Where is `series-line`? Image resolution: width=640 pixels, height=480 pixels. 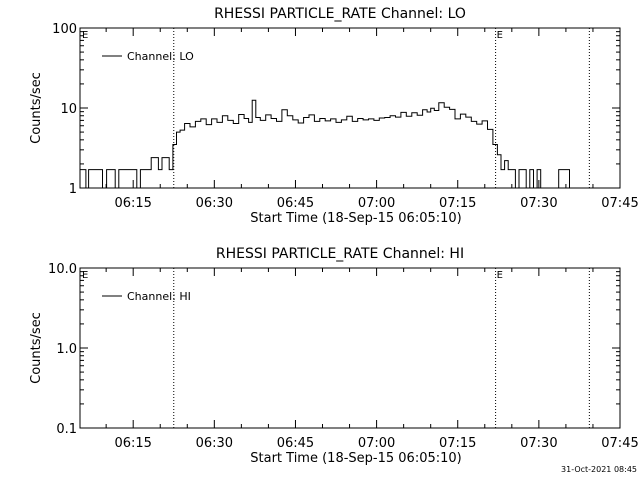 series-line is located at coordinates (326, 144).